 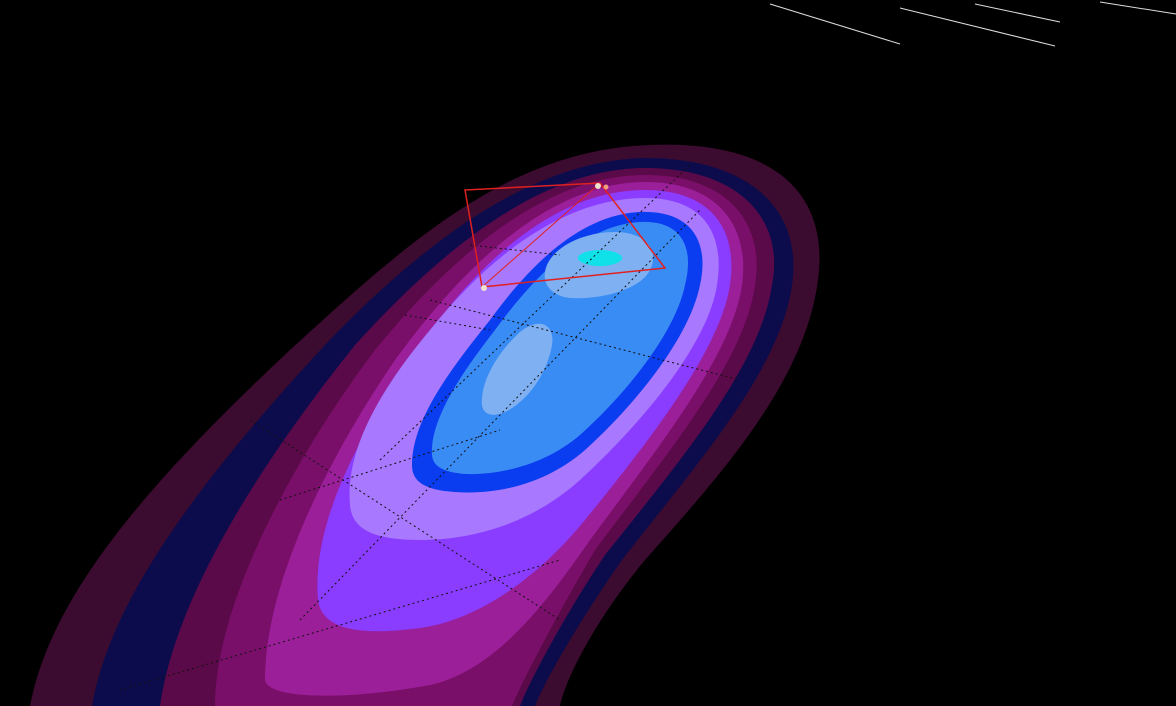 I want to click on peak-cyan, so click(x=600, y=258).